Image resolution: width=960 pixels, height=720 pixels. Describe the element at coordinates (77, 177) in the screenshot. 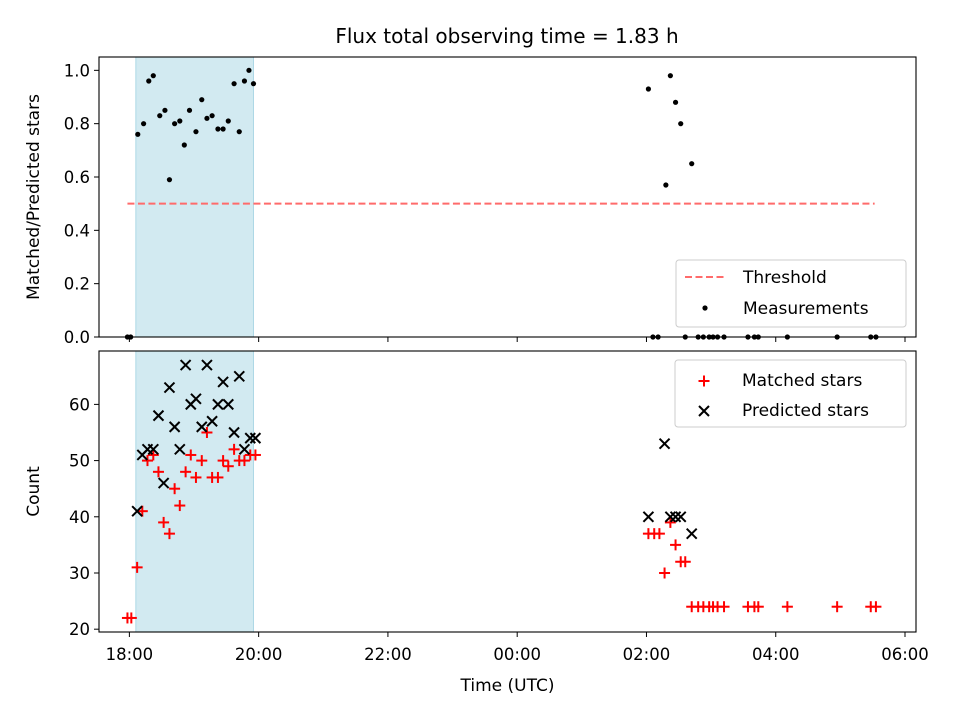

I see `y-tick-label: 0.6` at that location.